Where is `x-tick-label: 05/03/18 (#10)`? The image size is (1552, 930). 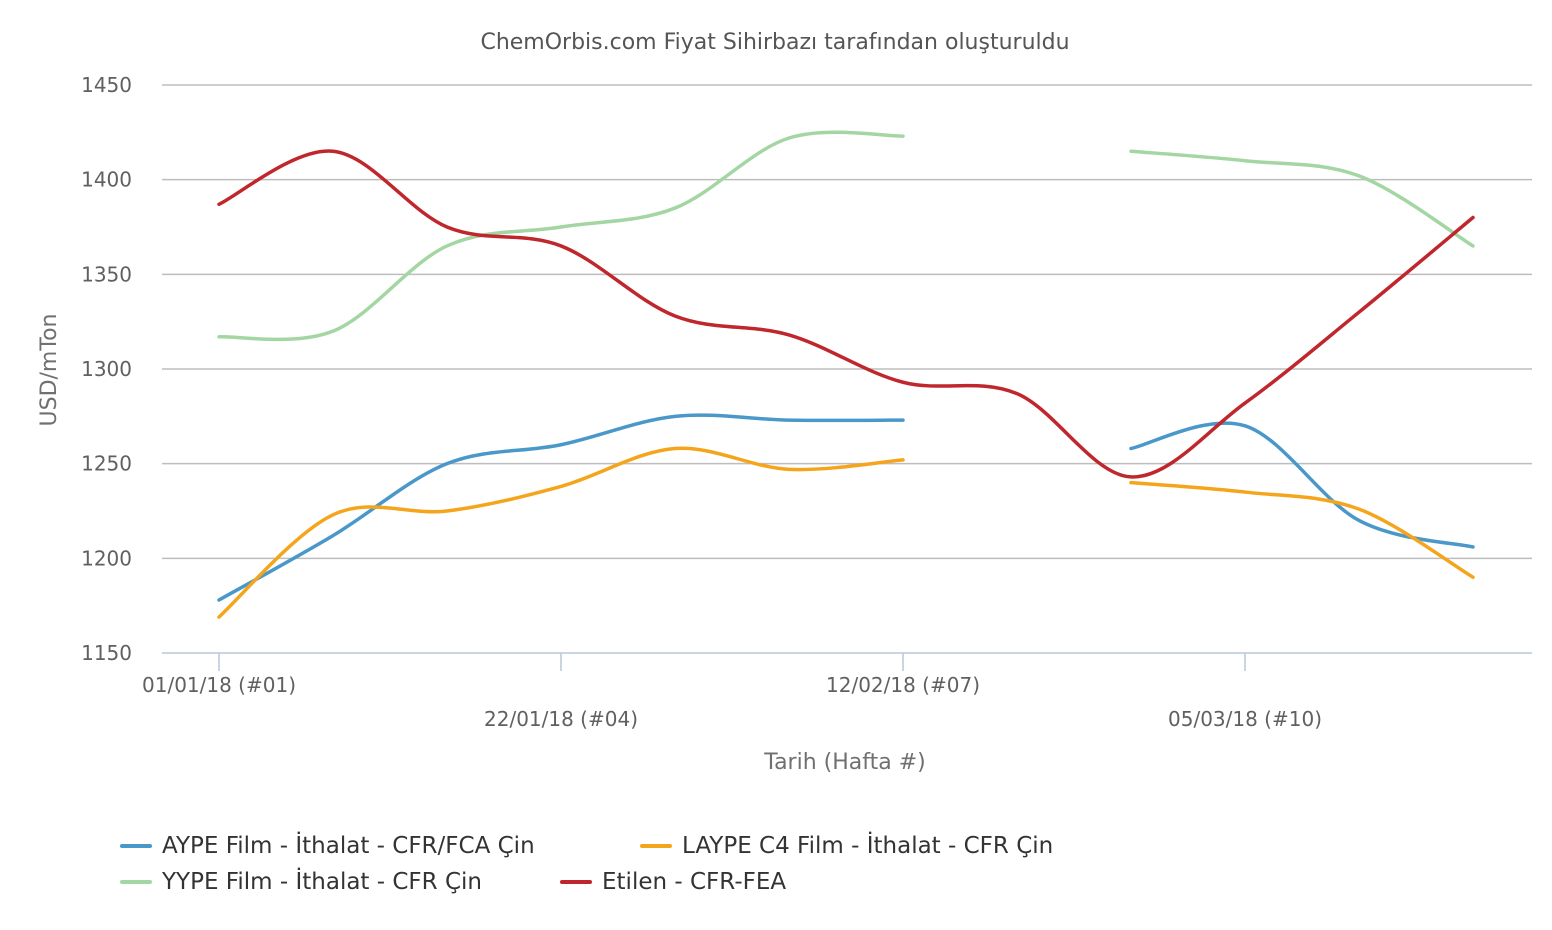 x-tick-label: 05/03/18 (#10) is located at coordinates (1245, 719).